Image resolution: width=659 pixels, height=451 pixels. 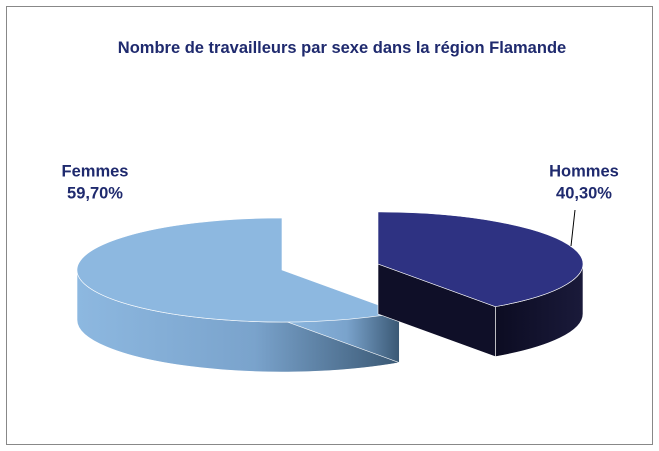 I want to click on slice-label: Hommes, so click(x=584, y=171).